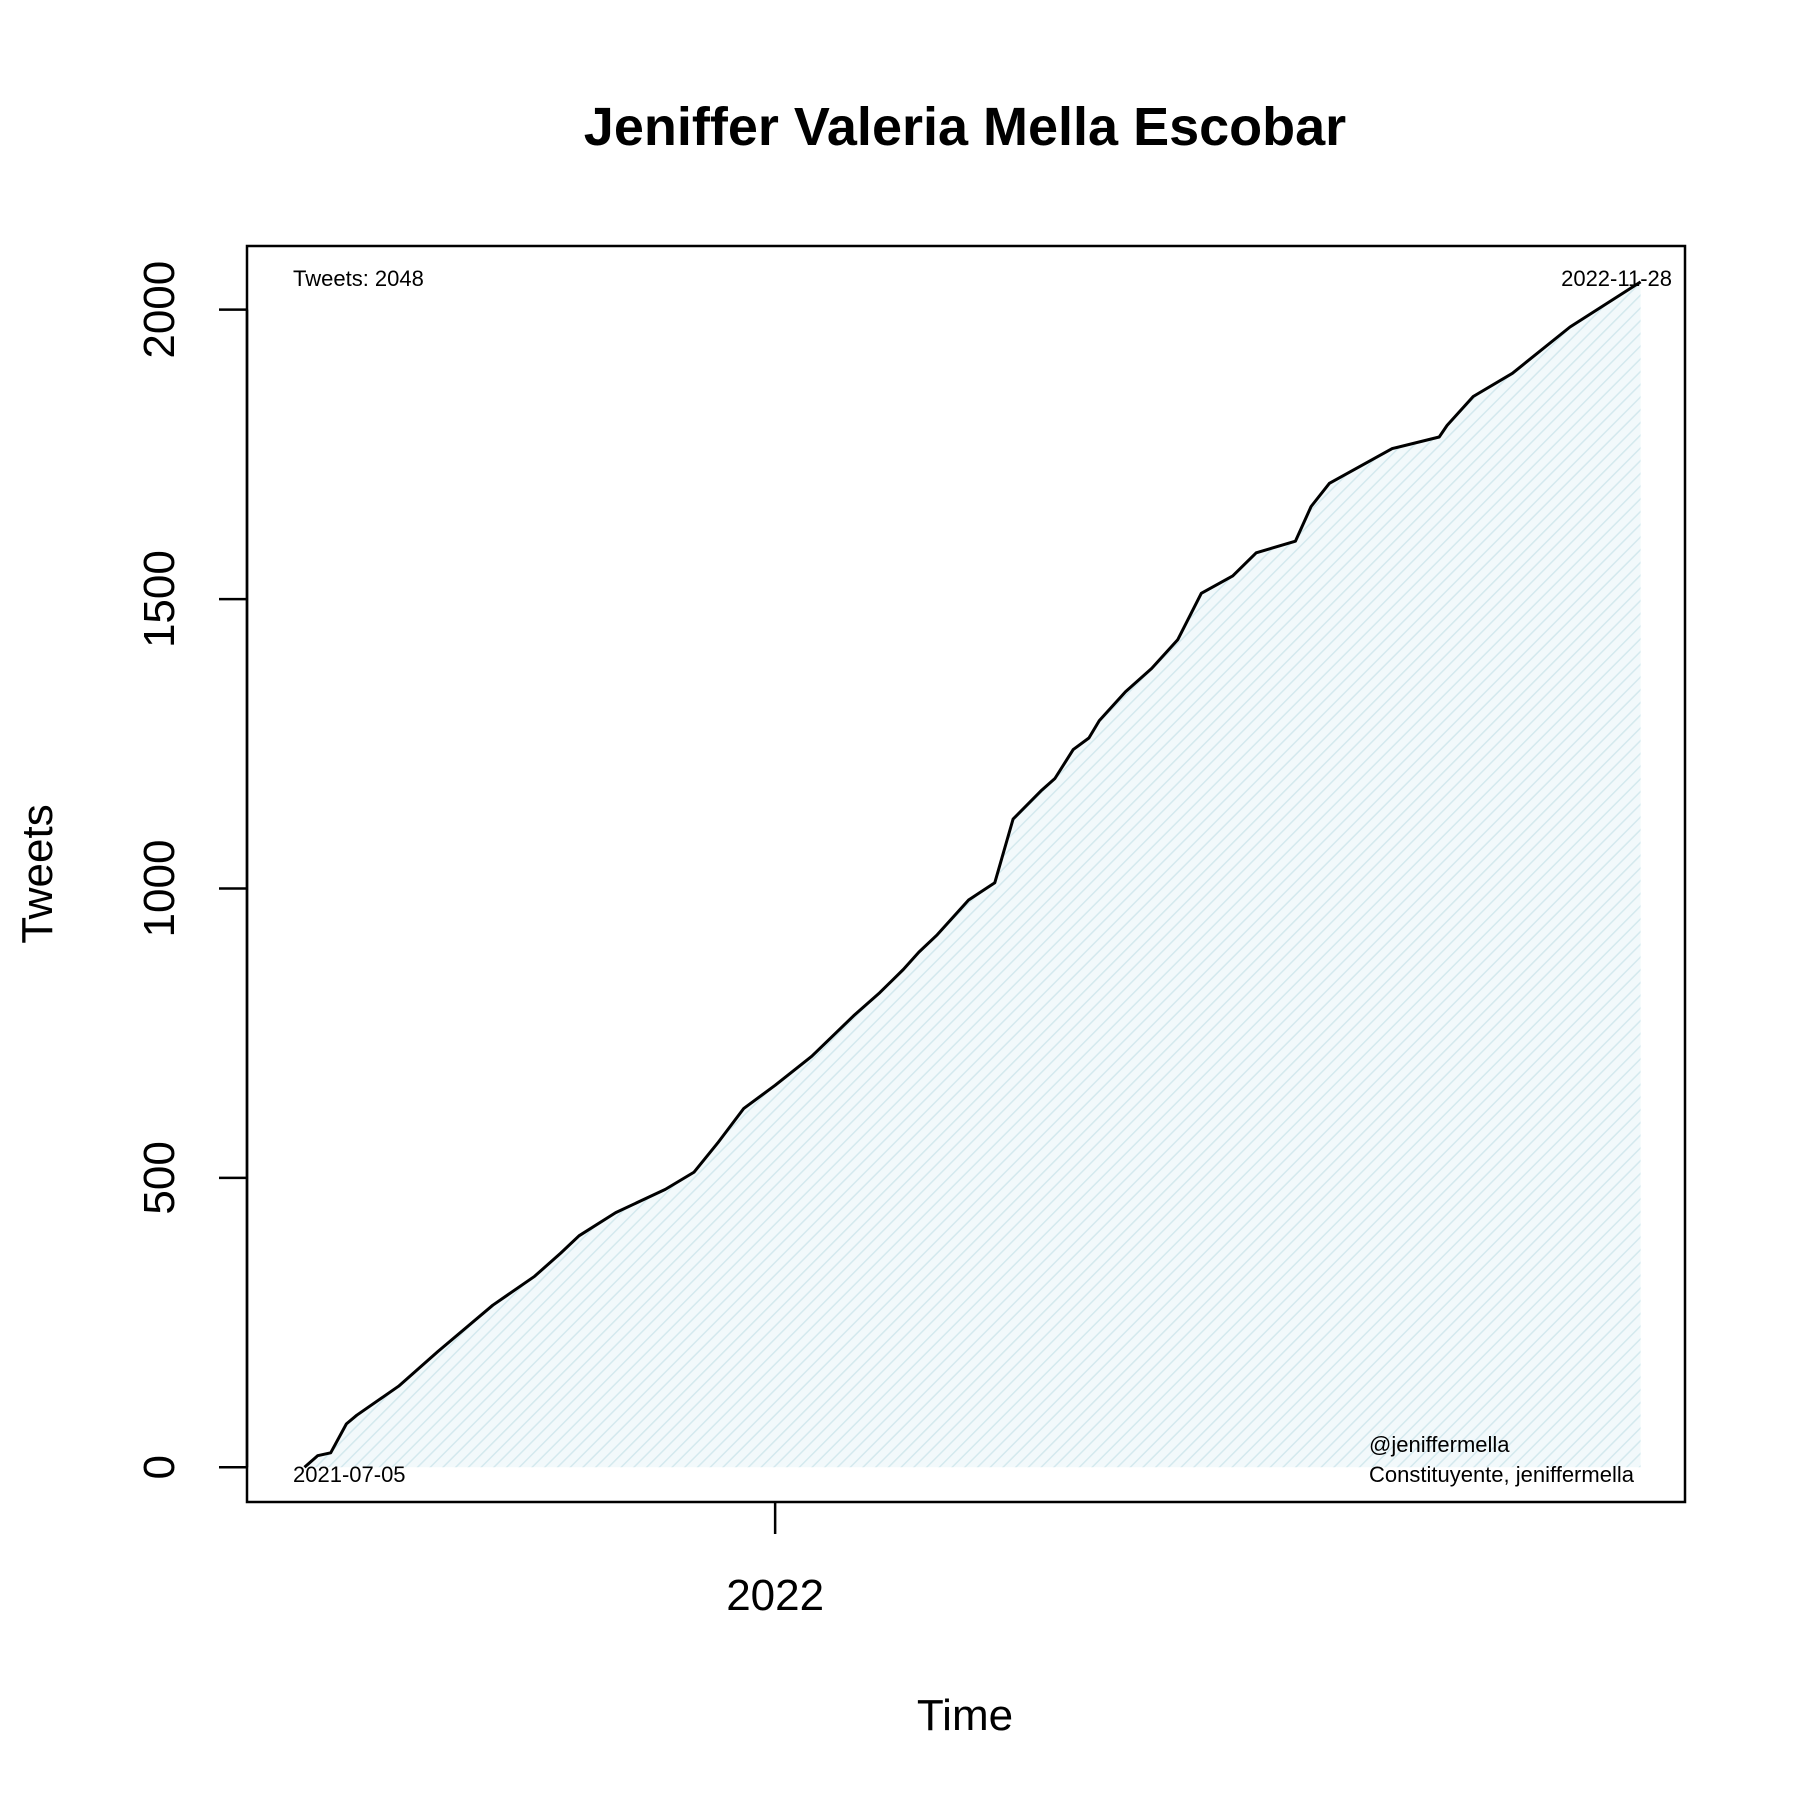 The width and height of the screenshot is (1800, 1800). Describe the element at coordinates (159, 1467) in the screenshot. I see `y-tick-label: 0` at that location.